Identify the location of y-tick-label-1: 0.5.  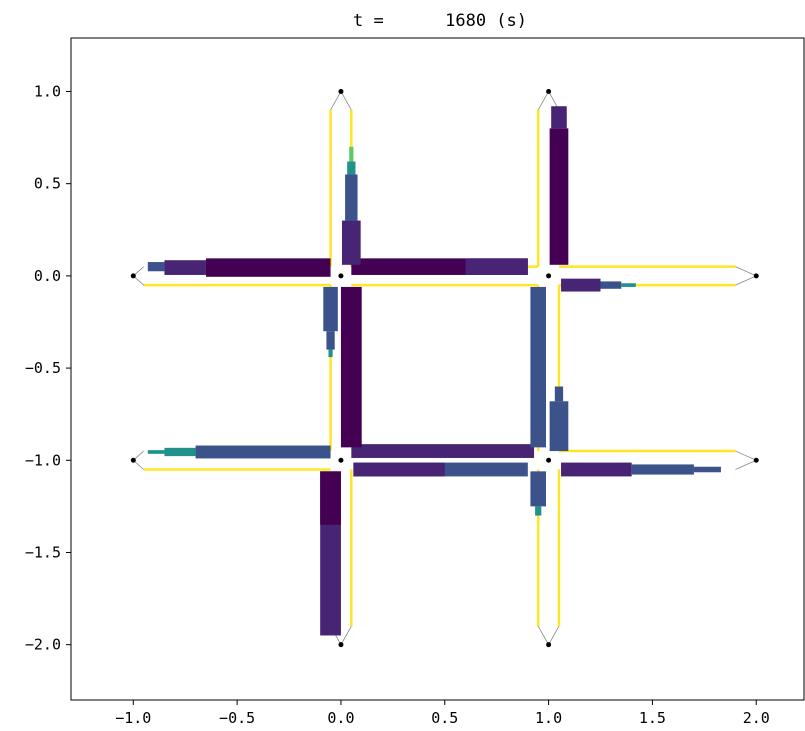
(47, 184).